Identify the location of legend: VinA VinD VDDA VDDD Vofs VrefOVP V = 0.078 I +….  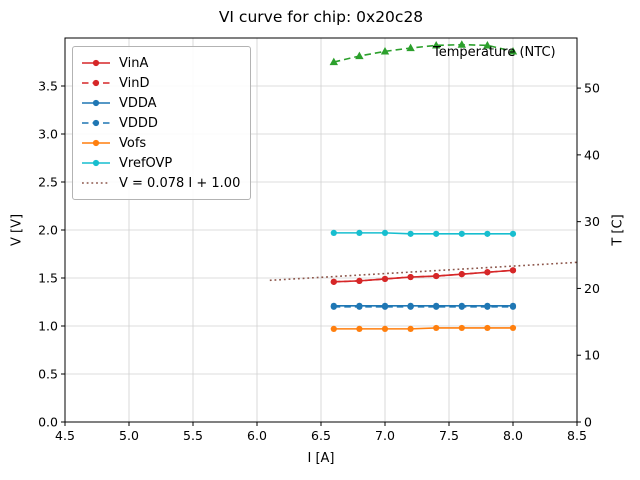
(162, 123).